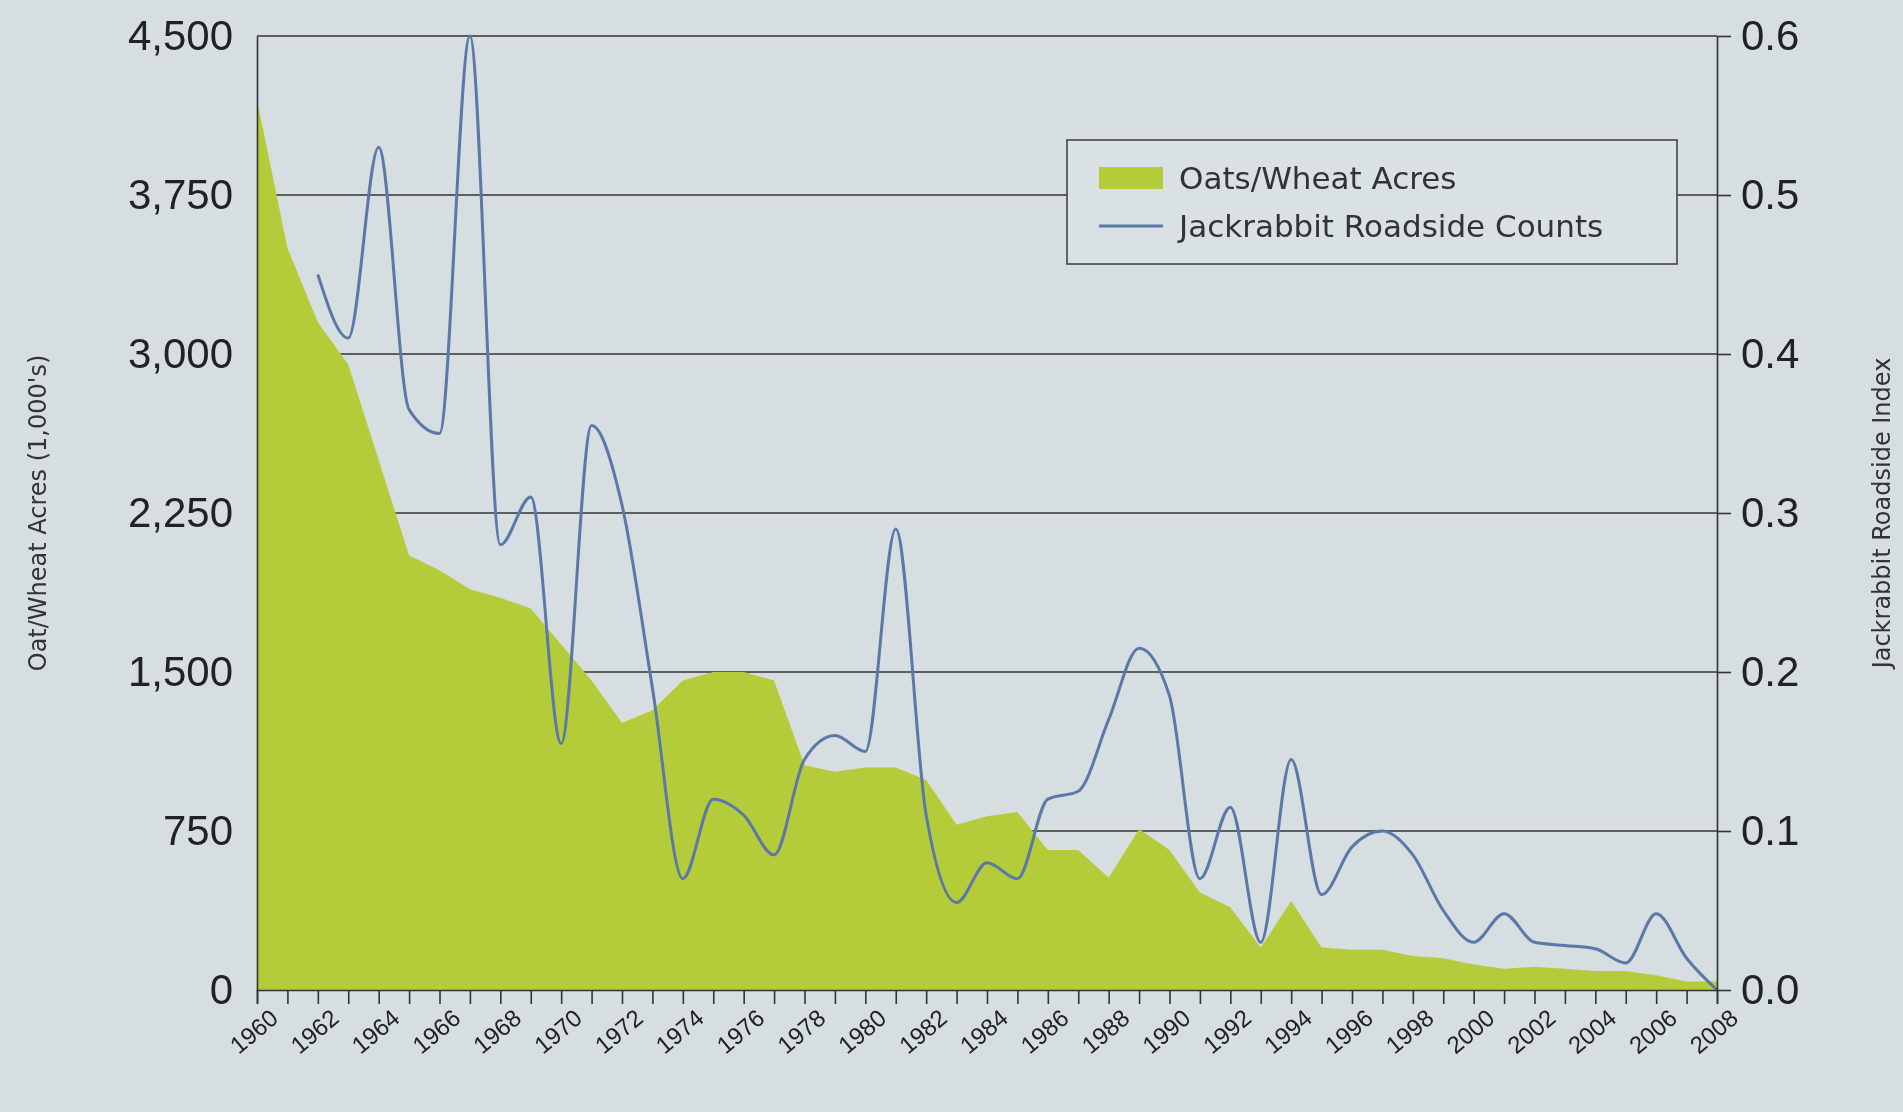 This screenshot has width=1903, height=1112. I want to click on y2-tick-label: 0.6, so click(1770, 35).